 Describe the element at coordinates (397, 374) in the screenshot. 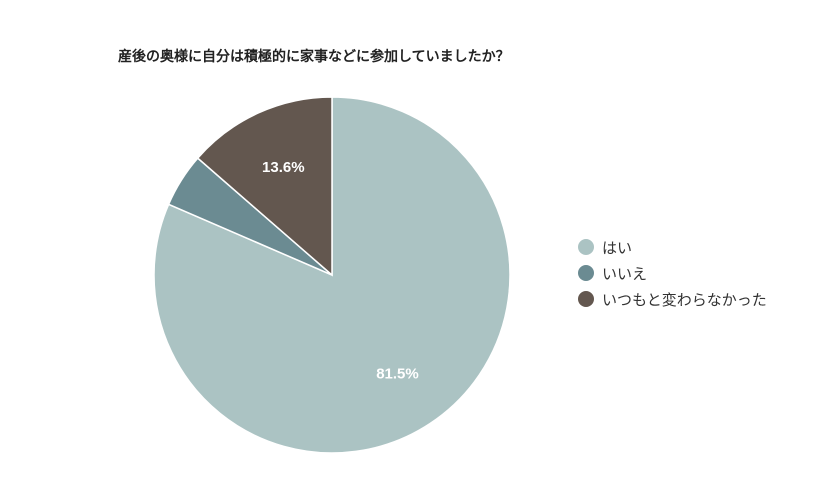

I see `pie-slice-hai-label: 81.5%` at that location.